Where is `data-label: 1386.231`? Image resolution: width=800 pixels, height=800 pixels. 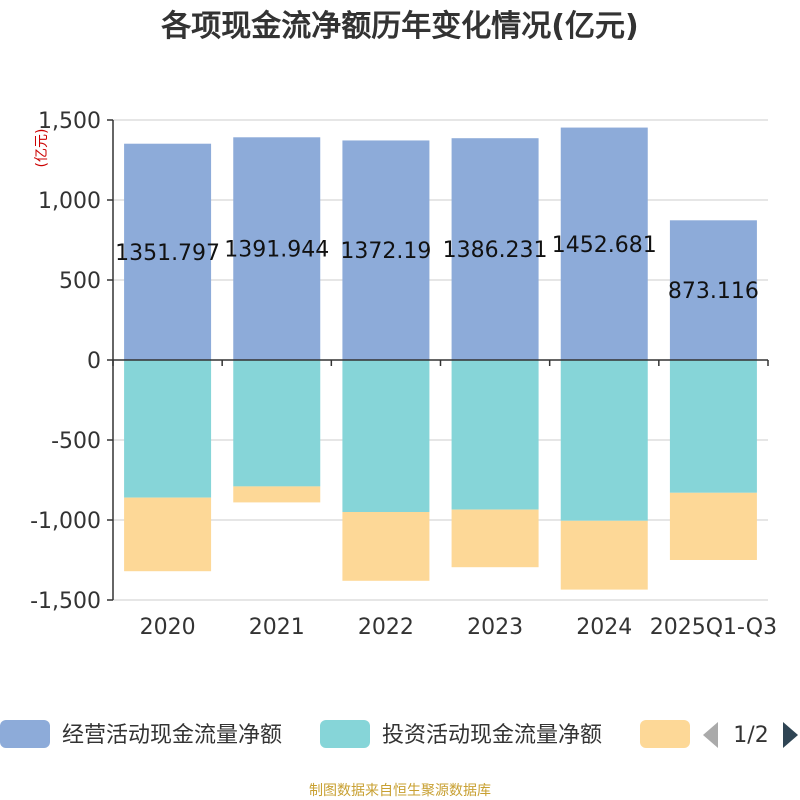
data-label: 1386.231 is located at coordinates (495, 250).